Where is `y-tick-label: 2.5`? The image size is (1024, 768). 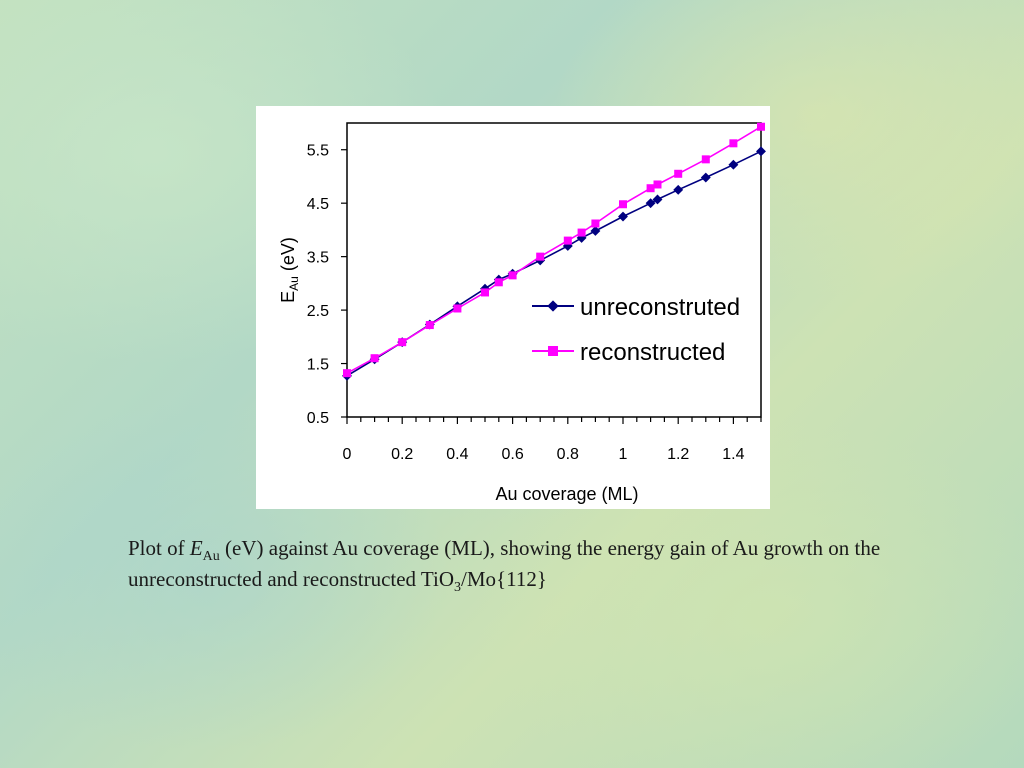
y-tick-label: 2.5 is located at coordinates (318, 311).